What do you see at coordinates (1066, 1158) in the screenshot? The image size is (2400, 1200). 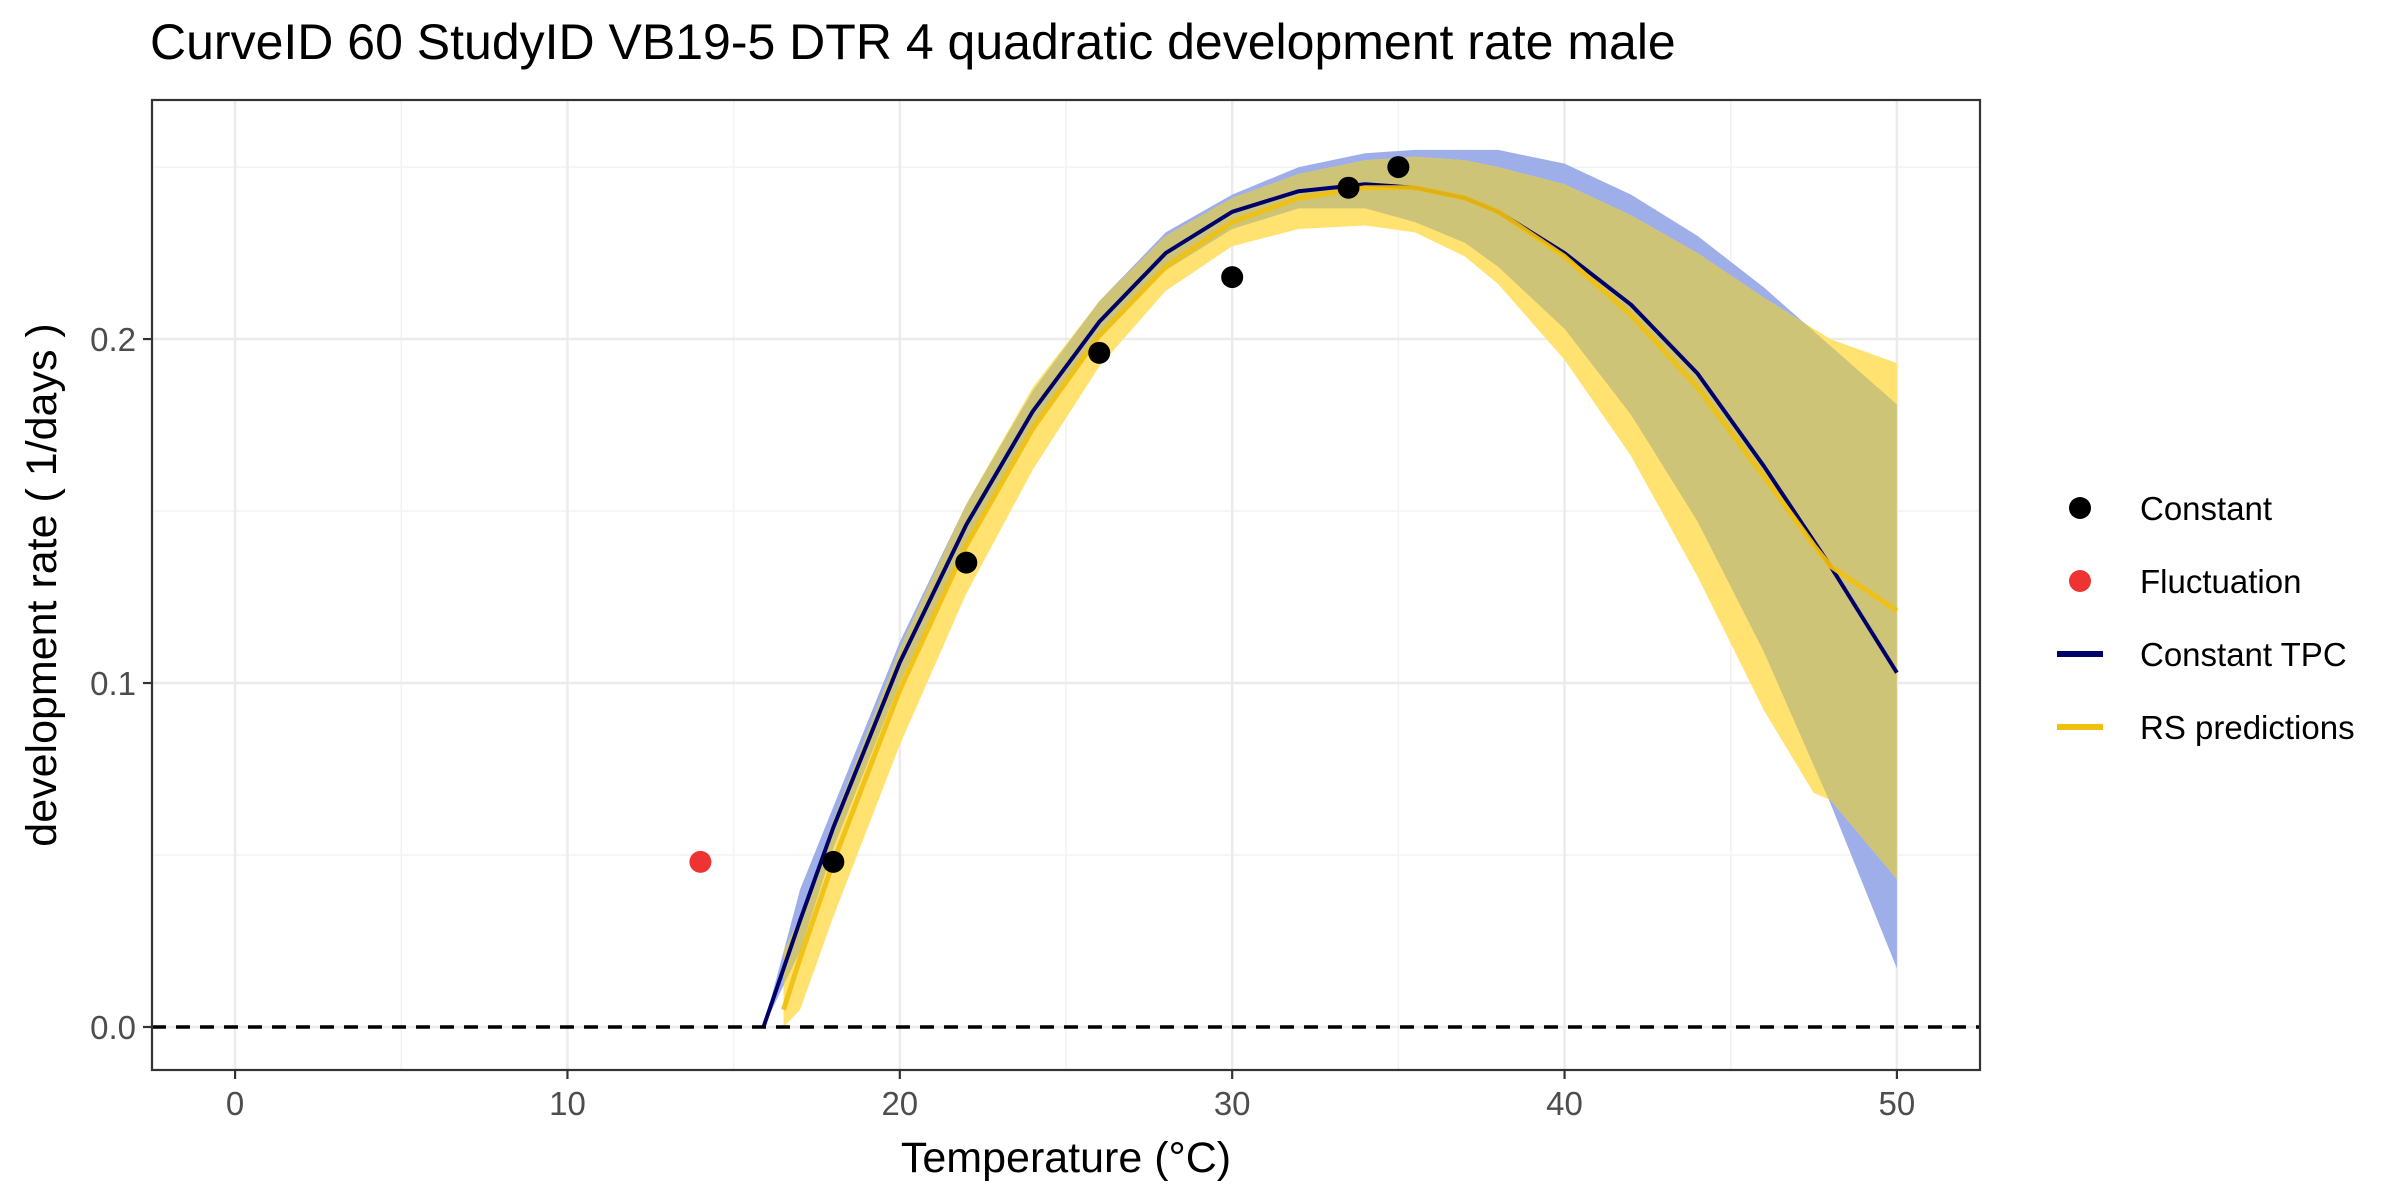 I see `x-axis-title: Temperature (°C)` at bounding box center [1066, 1158].